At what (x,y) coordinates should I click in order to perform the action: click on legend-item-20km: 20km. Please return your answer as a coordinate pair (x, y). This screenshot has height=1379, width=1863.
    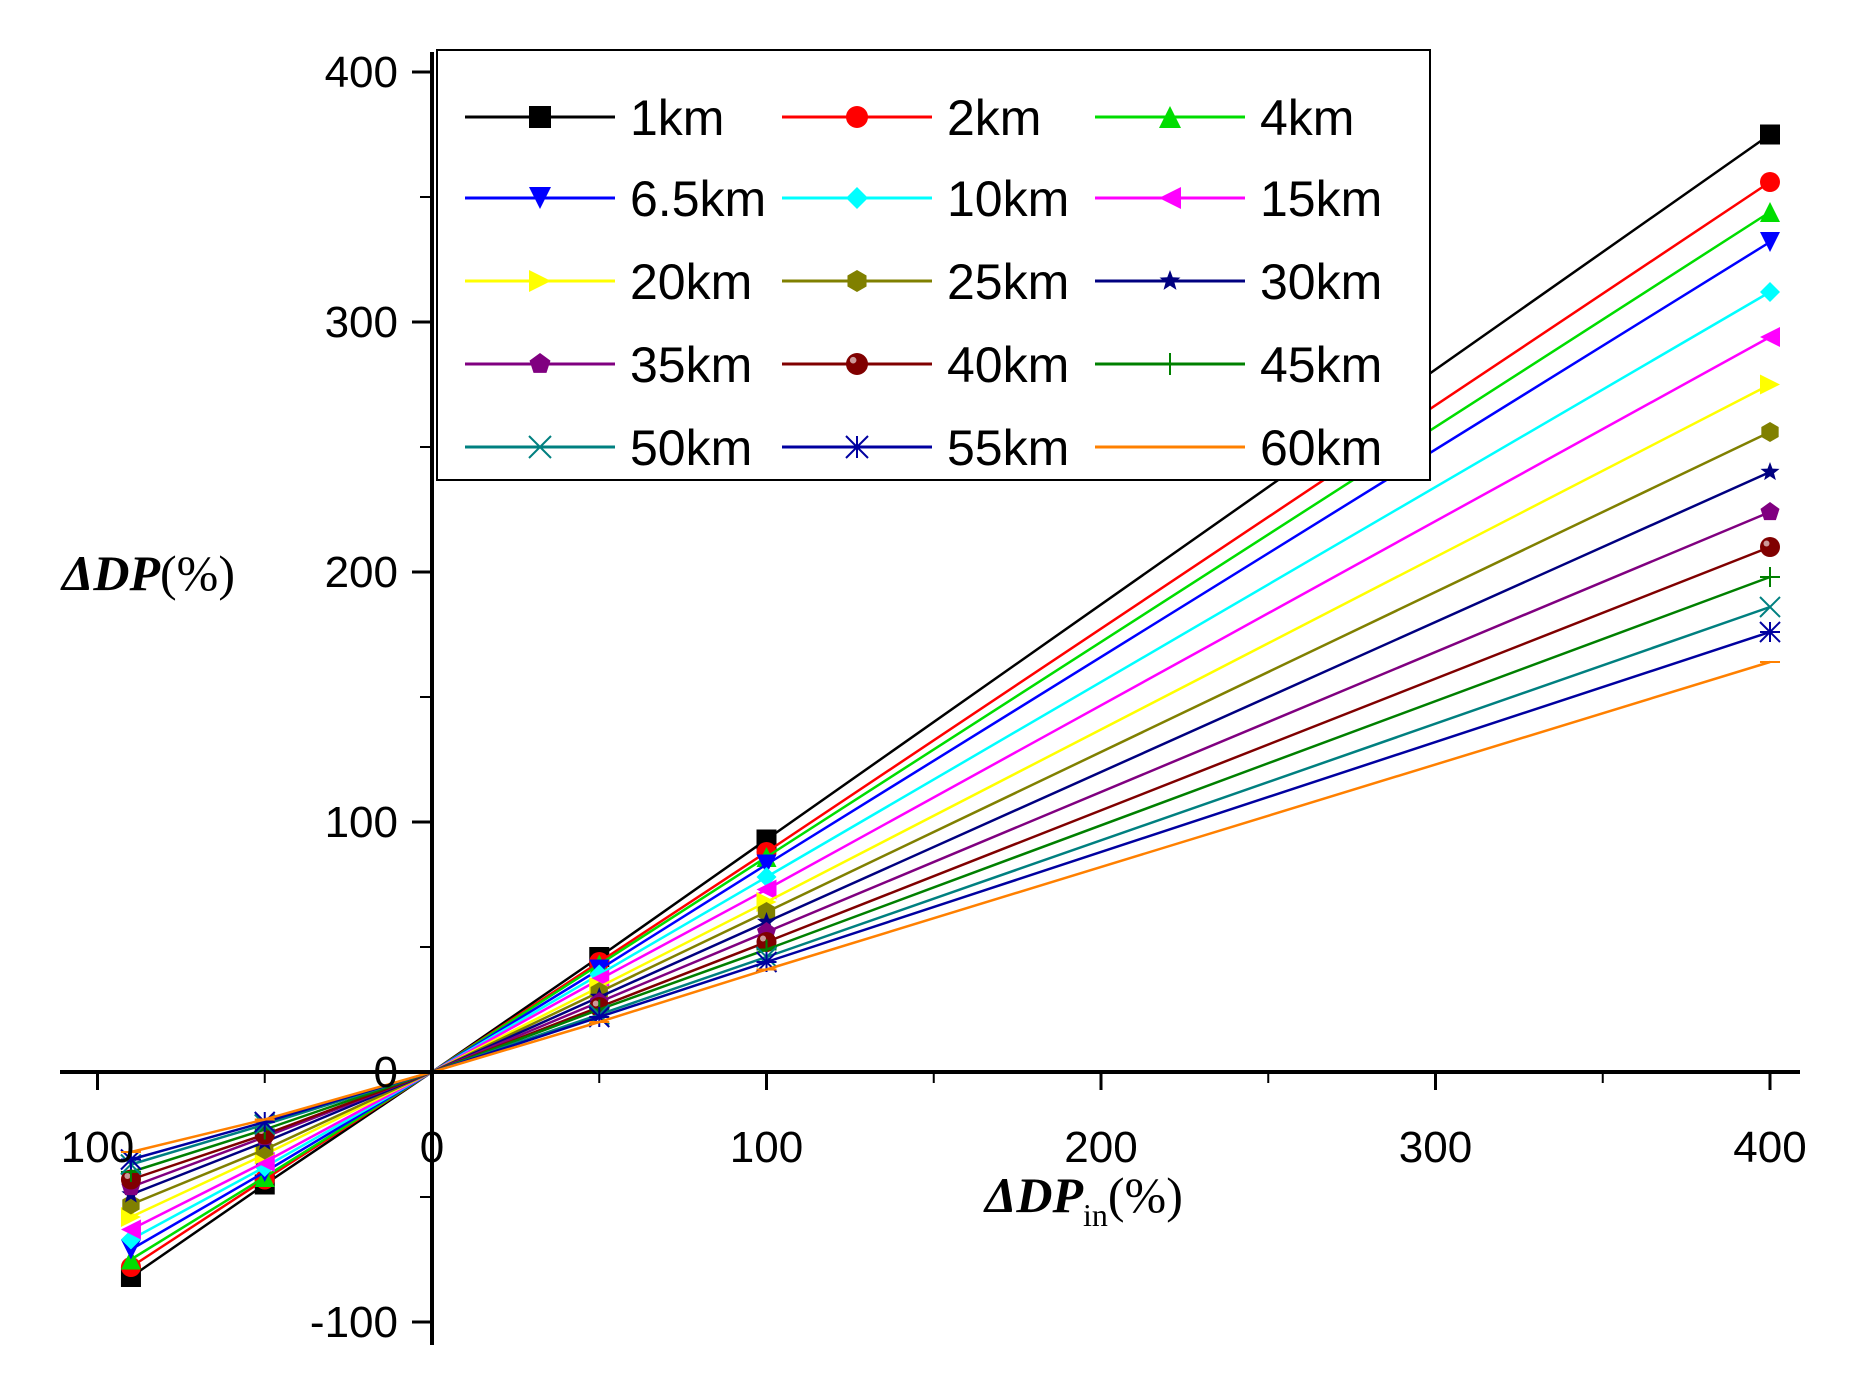
    Looking at the image, I should click on (608, 282).